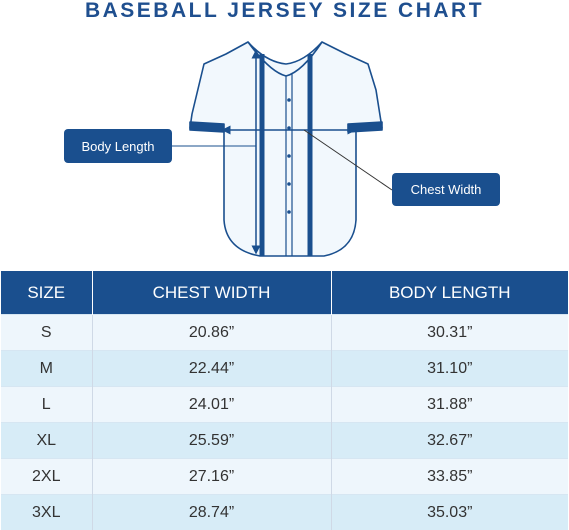 The image size is (569, 530). What do you see at coordinates (449, 405) in the screenshot?
I see `body-length-cell: 31.88”` at bounding box center [449, 405].